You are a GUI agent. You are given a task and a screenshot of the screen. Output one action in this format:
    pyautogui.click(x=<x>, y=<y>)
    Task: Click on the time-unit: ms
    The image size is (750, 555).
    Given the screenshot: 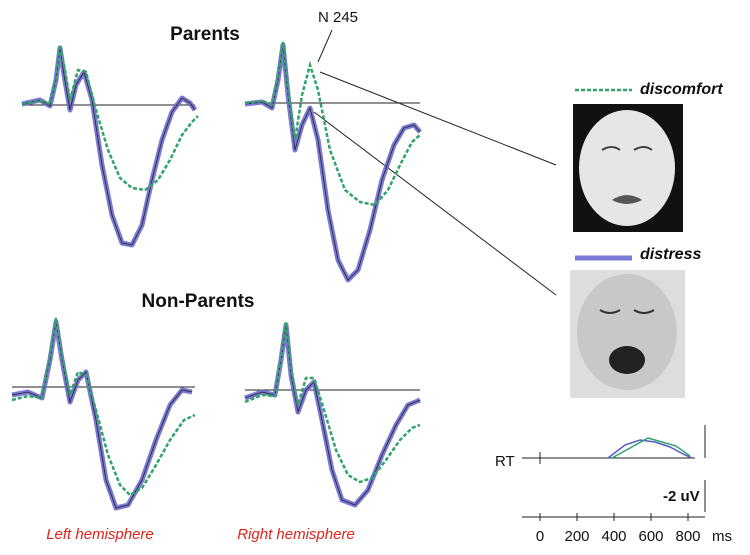 What is the action you would take?
    pyautogui.click(x=722, y=536)
    